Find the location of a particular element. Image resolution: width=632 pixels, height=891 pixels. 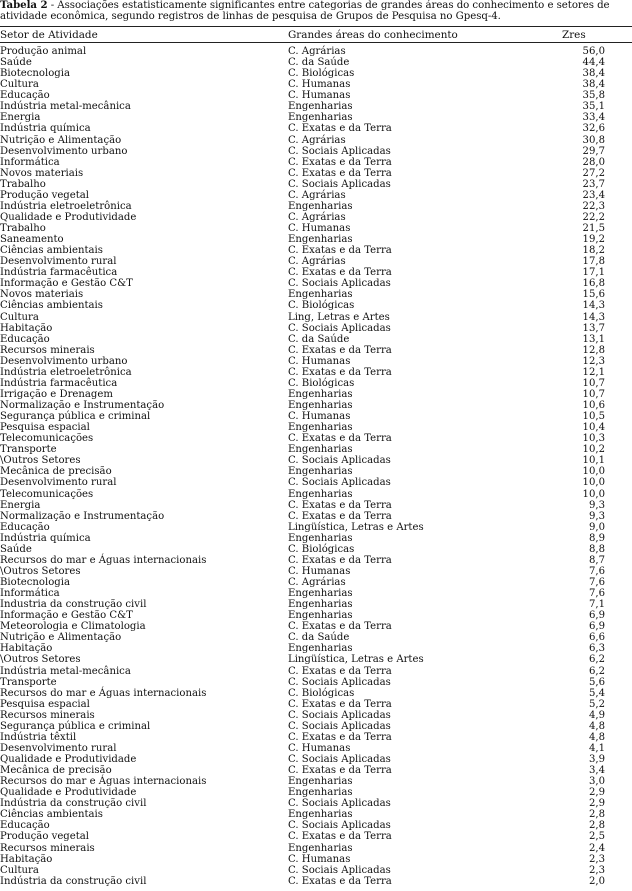

cell-zres: 3,0 is located at coordinates (596, 782).